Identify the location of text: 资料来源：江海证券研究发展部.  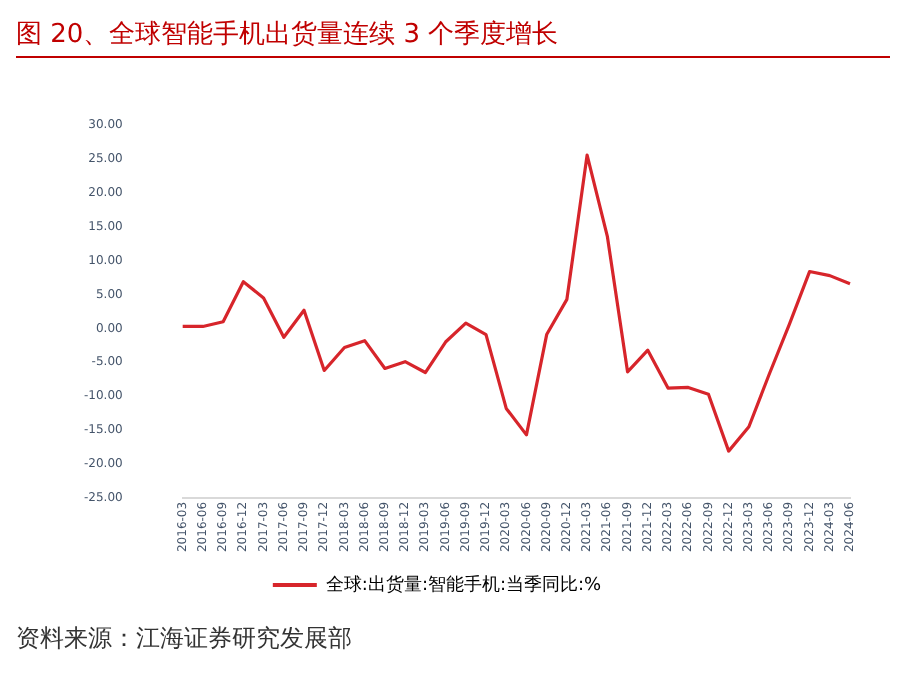
(185, 639).